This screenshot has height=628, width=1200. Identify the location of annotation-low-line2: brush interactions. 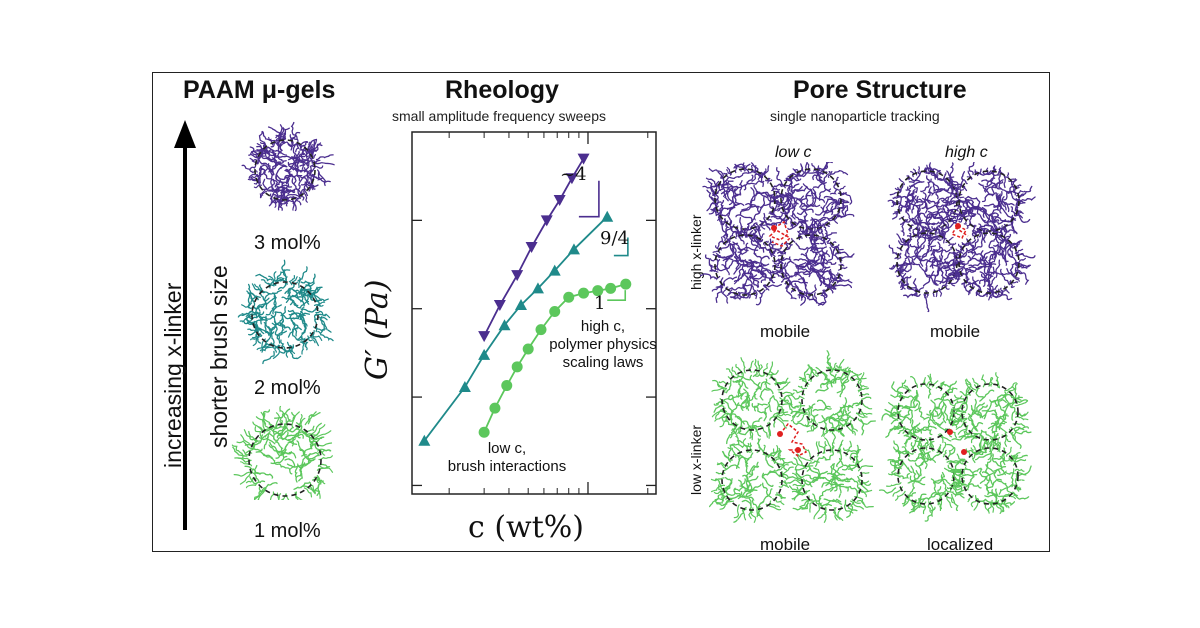
(507, 466).